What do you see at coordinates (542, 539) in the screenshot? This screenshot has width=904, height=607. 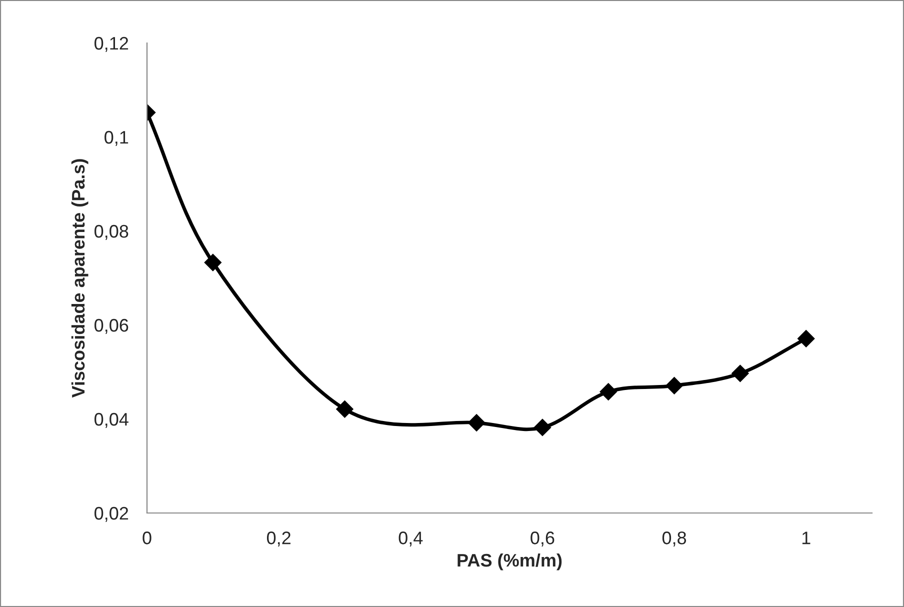 I see `x-tick-label: 0,6` at bounding box center [542, 539].